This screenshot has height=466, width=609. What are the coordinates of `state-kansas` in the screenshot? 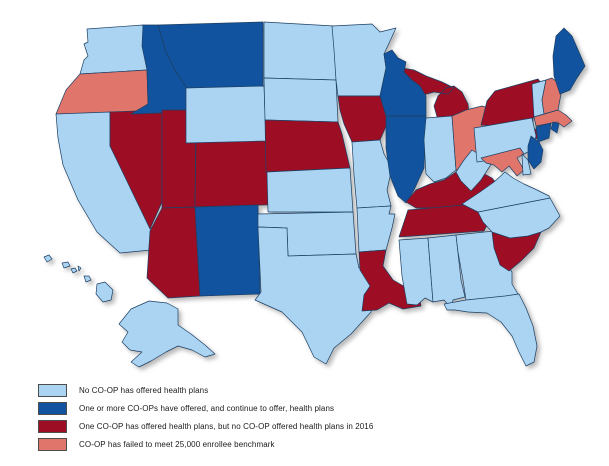 It's located at (310, 190).